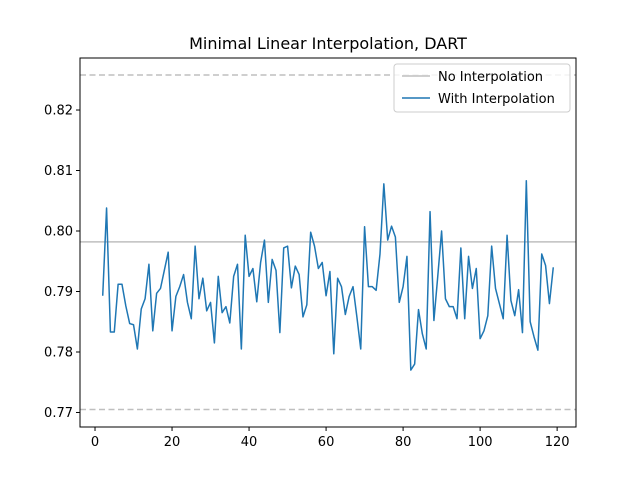 Image resolution: width=640 pixels, height=480 pixels. I want to click on legend-label-with-interpolation: With Interpolation, so click(496, 99).